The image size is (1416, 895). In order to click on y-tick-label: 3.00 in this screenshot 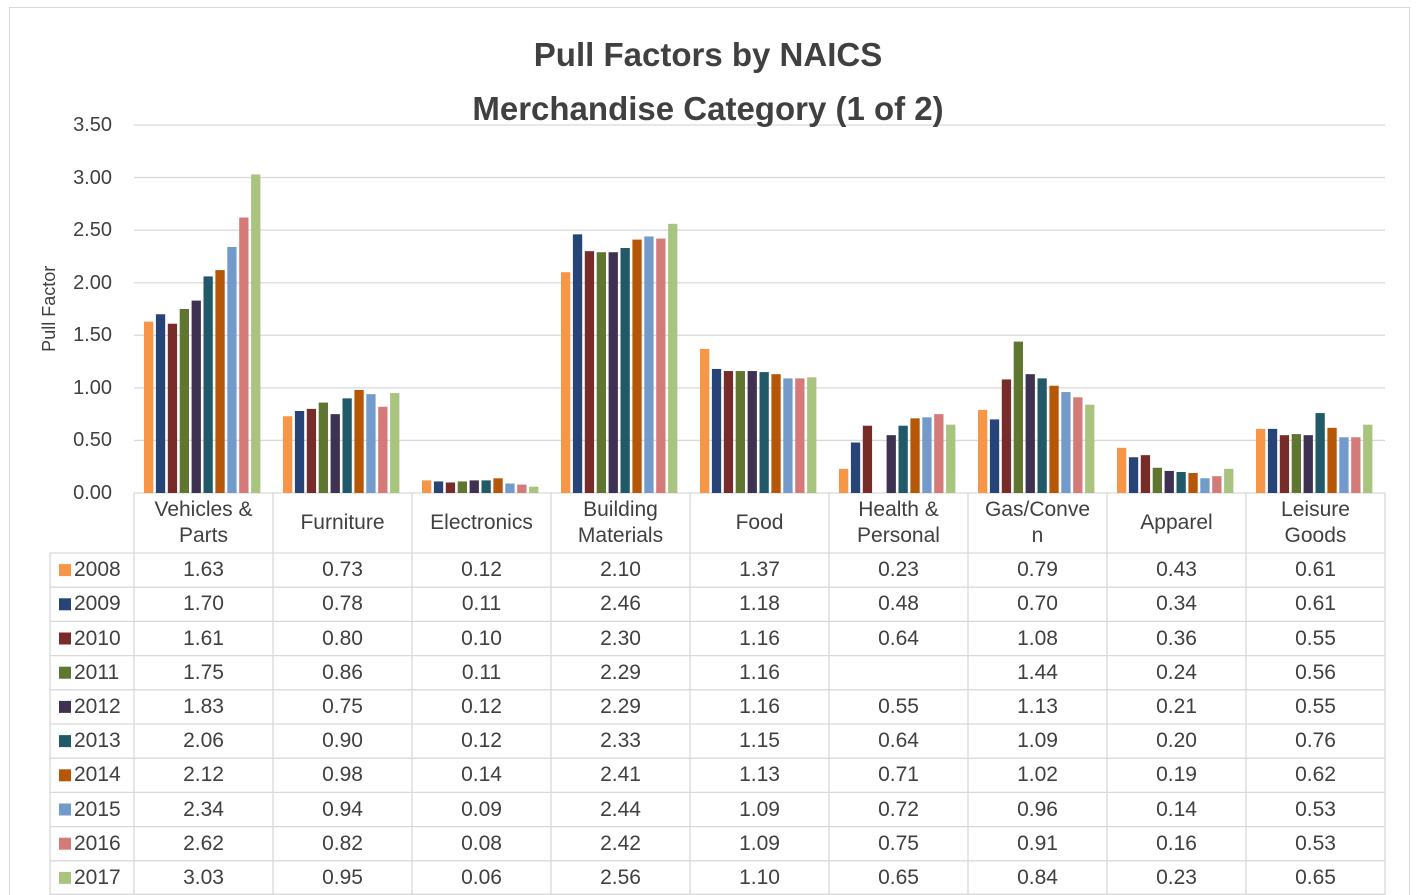, I will do `click(92, 177)`.